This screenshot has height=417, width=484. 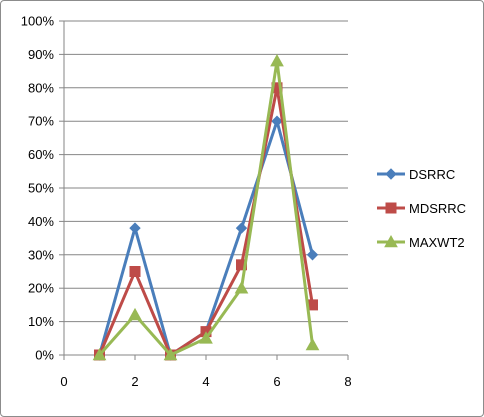 What do you see at coordinates (432, 174) in the screenshot?
I see `legend-label: DSRRC` at bounding box center [432, 174].